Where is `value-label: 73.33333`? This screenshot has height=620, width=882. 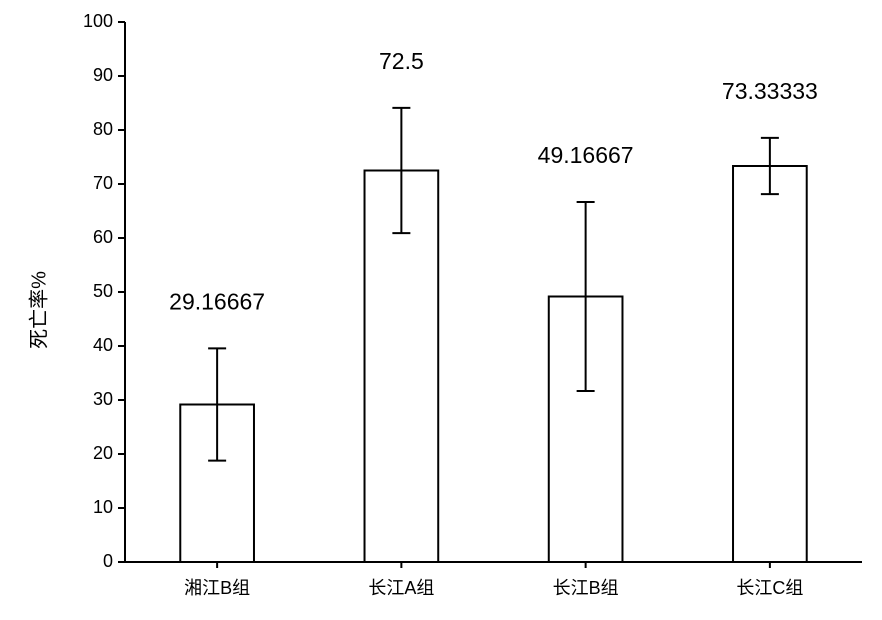 value-label: 73.33333 is located at coordinates (770, 91).